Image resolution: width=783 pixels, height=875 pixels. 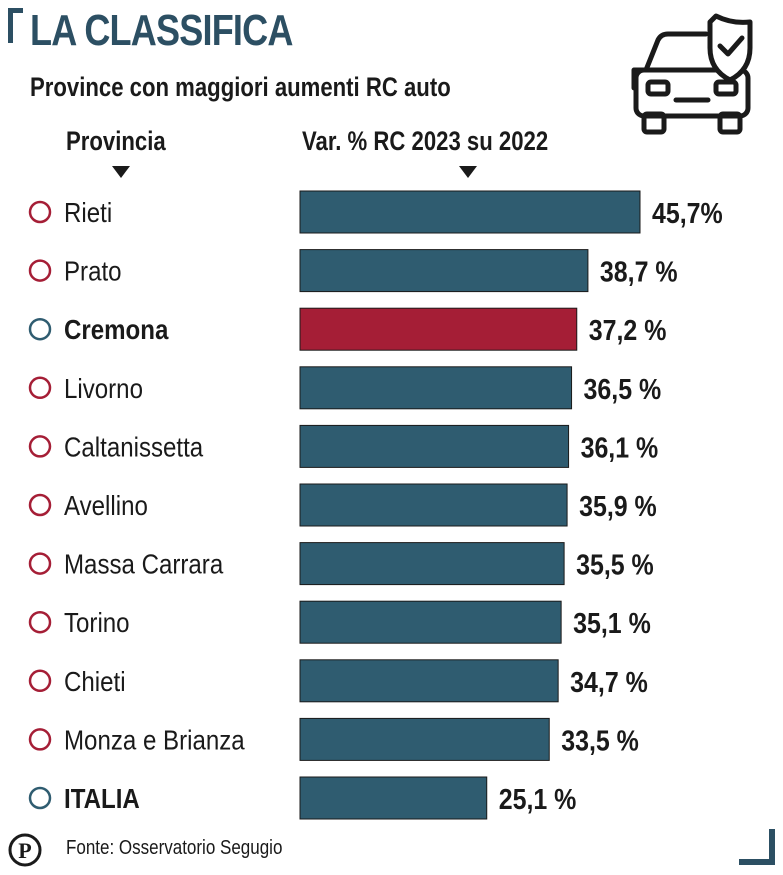 What do you see at coordinates (687, 213) in the screenshot?
I see `value-label: 45,7%` at bounding box center [687, 213].